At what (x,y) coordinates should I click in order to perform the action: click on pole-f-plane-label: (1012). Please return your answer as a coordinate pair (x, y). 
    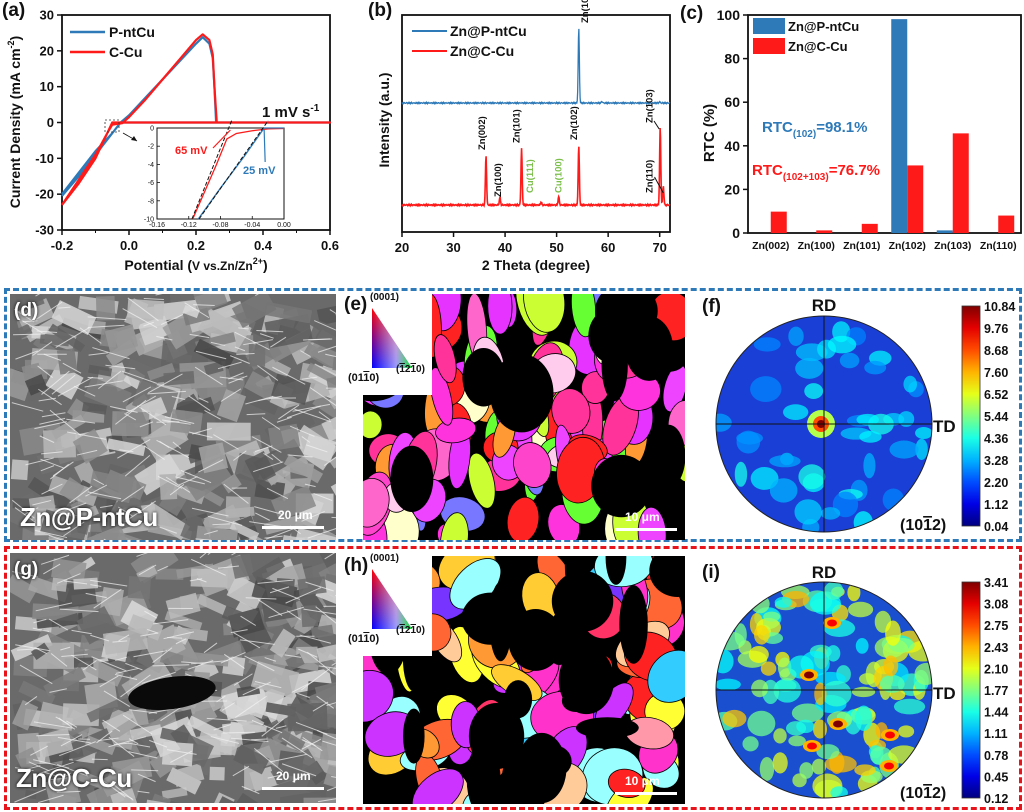
    Looking at the image, I should click on (923, 525).